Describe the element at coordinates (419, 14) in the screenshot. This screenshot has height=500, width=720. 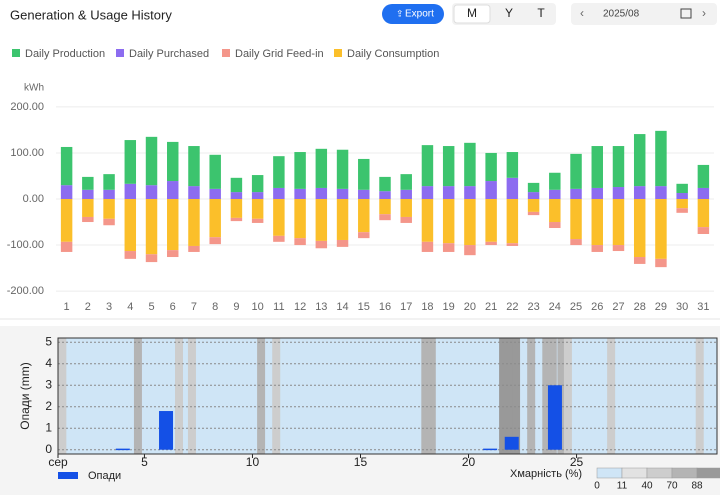
I see `export-label: Export` at that location.